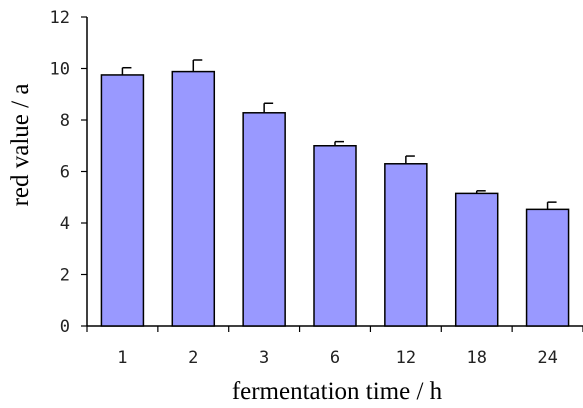 The width and height of the screenshot is (583, 408). Describe the element at coordinates (335, 358) in the screenshot. I see `x-tick-label: 6` at that location.